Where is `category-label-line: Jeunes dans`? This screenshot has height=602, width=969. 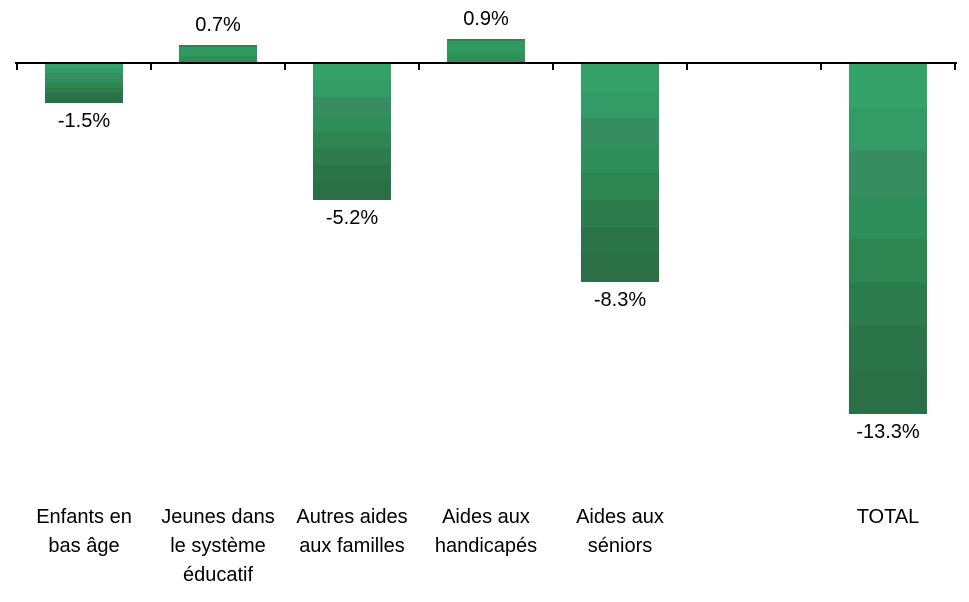
category-label-line: Jeunes dans is located at coordinates (218, 517).